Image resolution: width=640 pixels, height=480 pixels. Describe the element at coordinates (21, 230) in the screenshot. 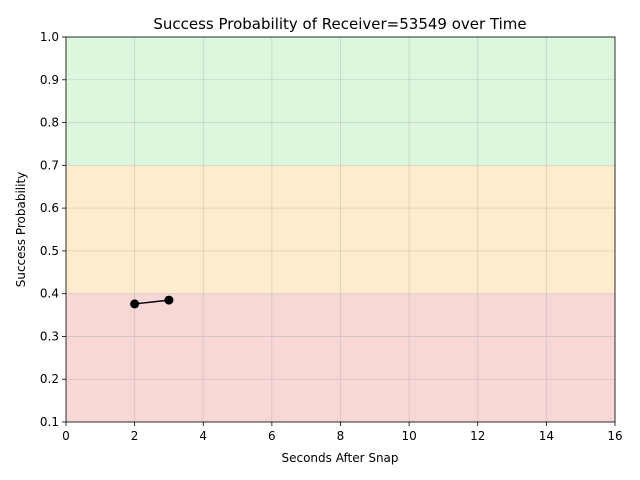

I see `y-axis-label: Success Probability` at that location.